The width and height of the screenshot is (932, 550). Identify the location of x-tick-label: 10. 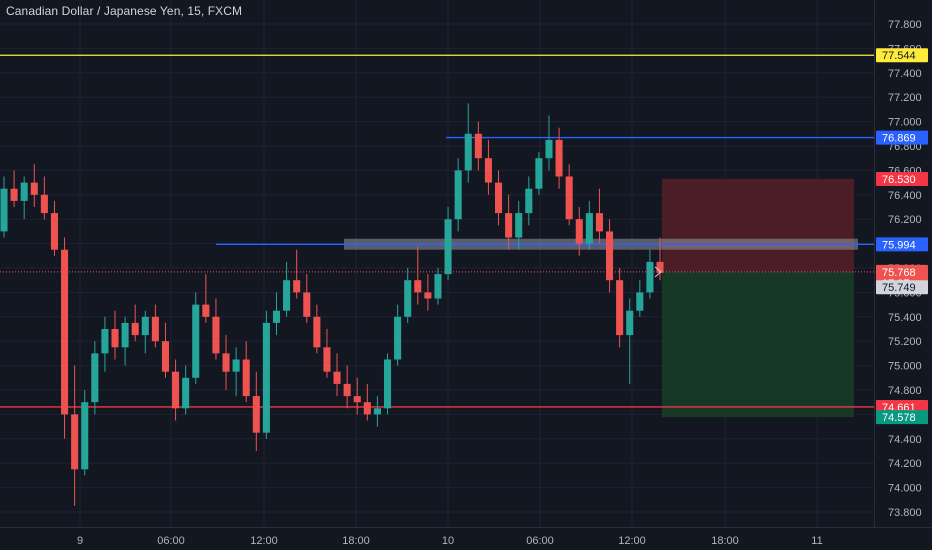
(448, 541).